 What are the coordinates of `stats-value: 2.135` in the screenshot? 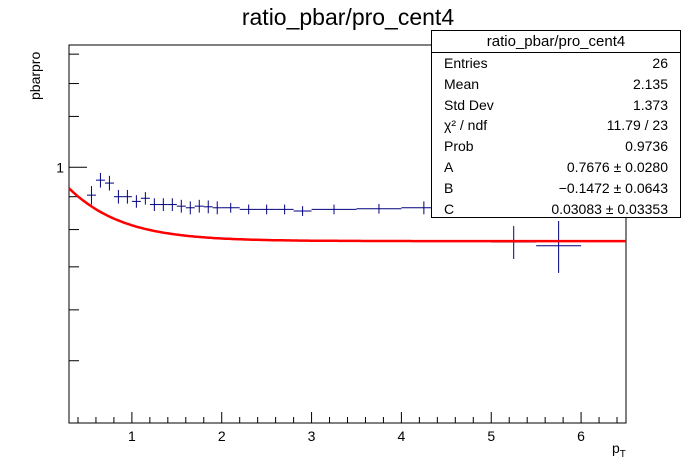 It's located at (650, 83).